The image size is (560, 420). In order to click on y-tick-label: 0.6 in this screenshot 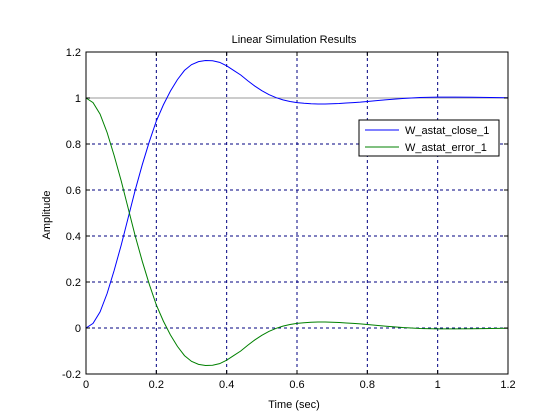, I will do `click(73, 191)`.